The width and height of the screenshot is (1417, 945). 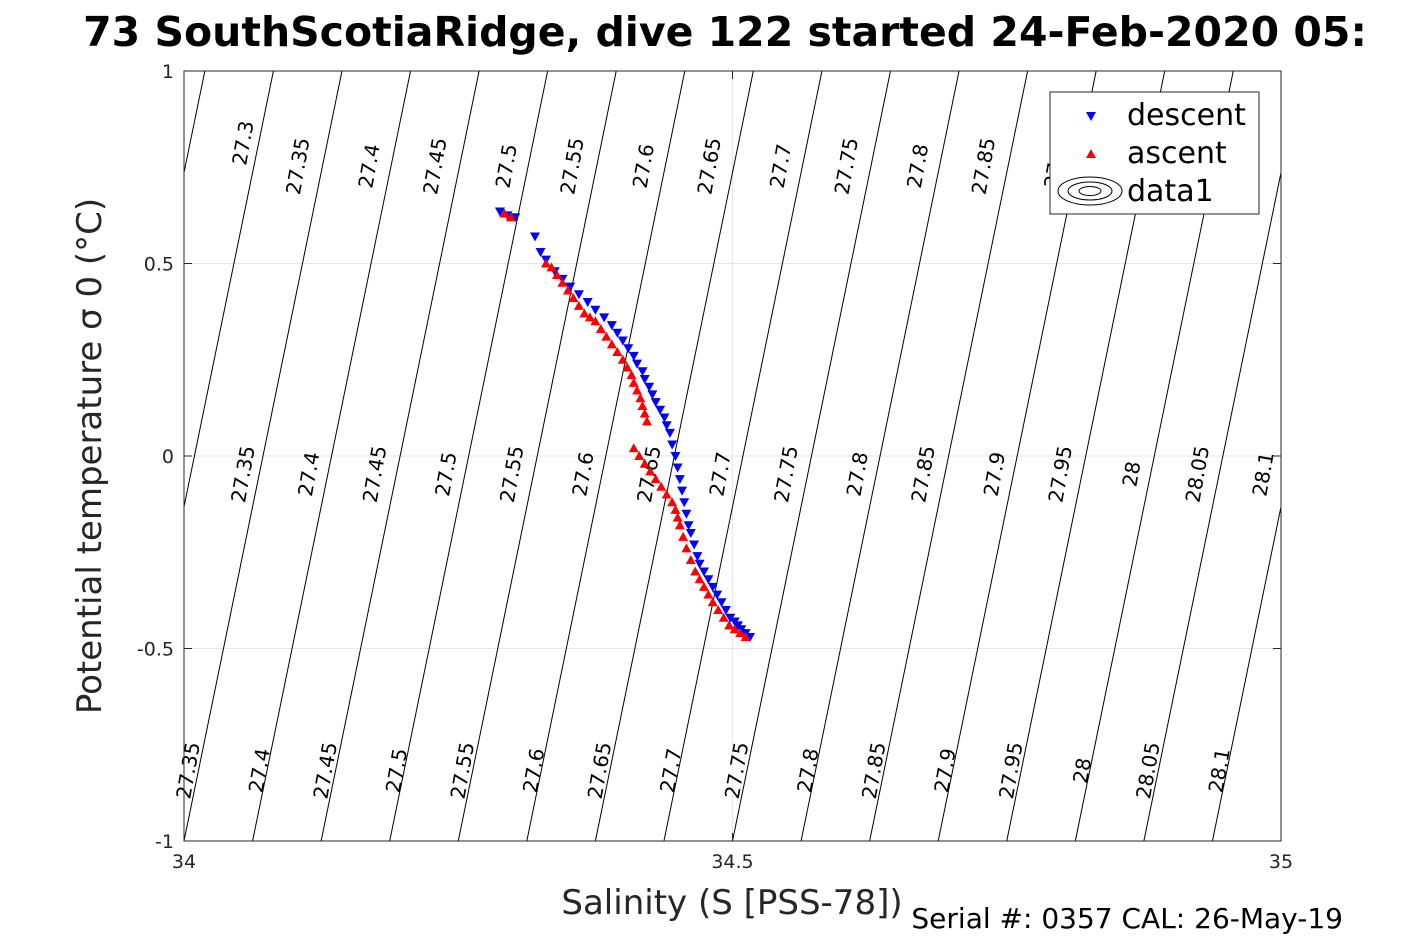 What do you see at coordinates (1091, 153) in the screenshot?
I see `legend-marker-ascent` at bounding box center [1091, 153].